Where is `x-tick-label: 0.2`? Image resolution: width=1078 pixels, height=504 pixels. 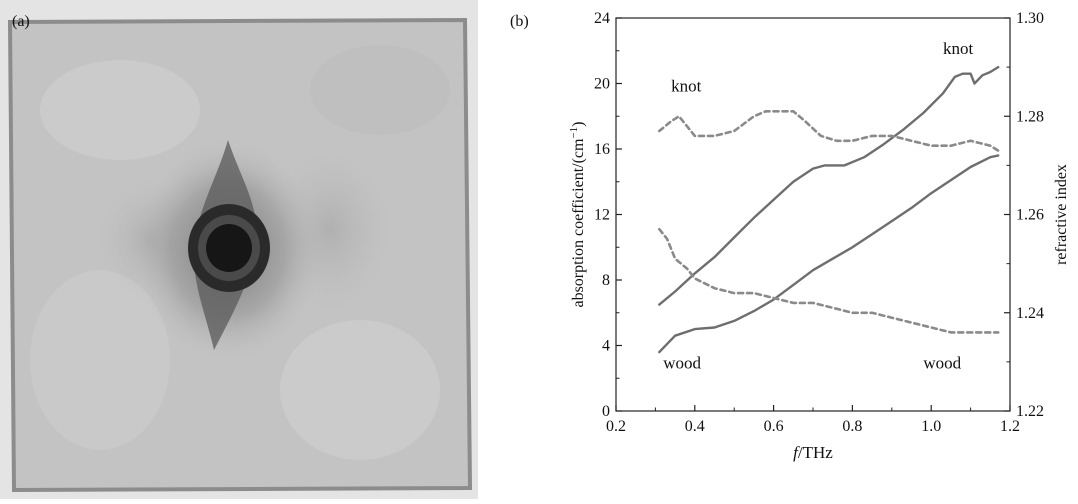
x-tick-label: 0.2 is located at coordinates (616, 426).